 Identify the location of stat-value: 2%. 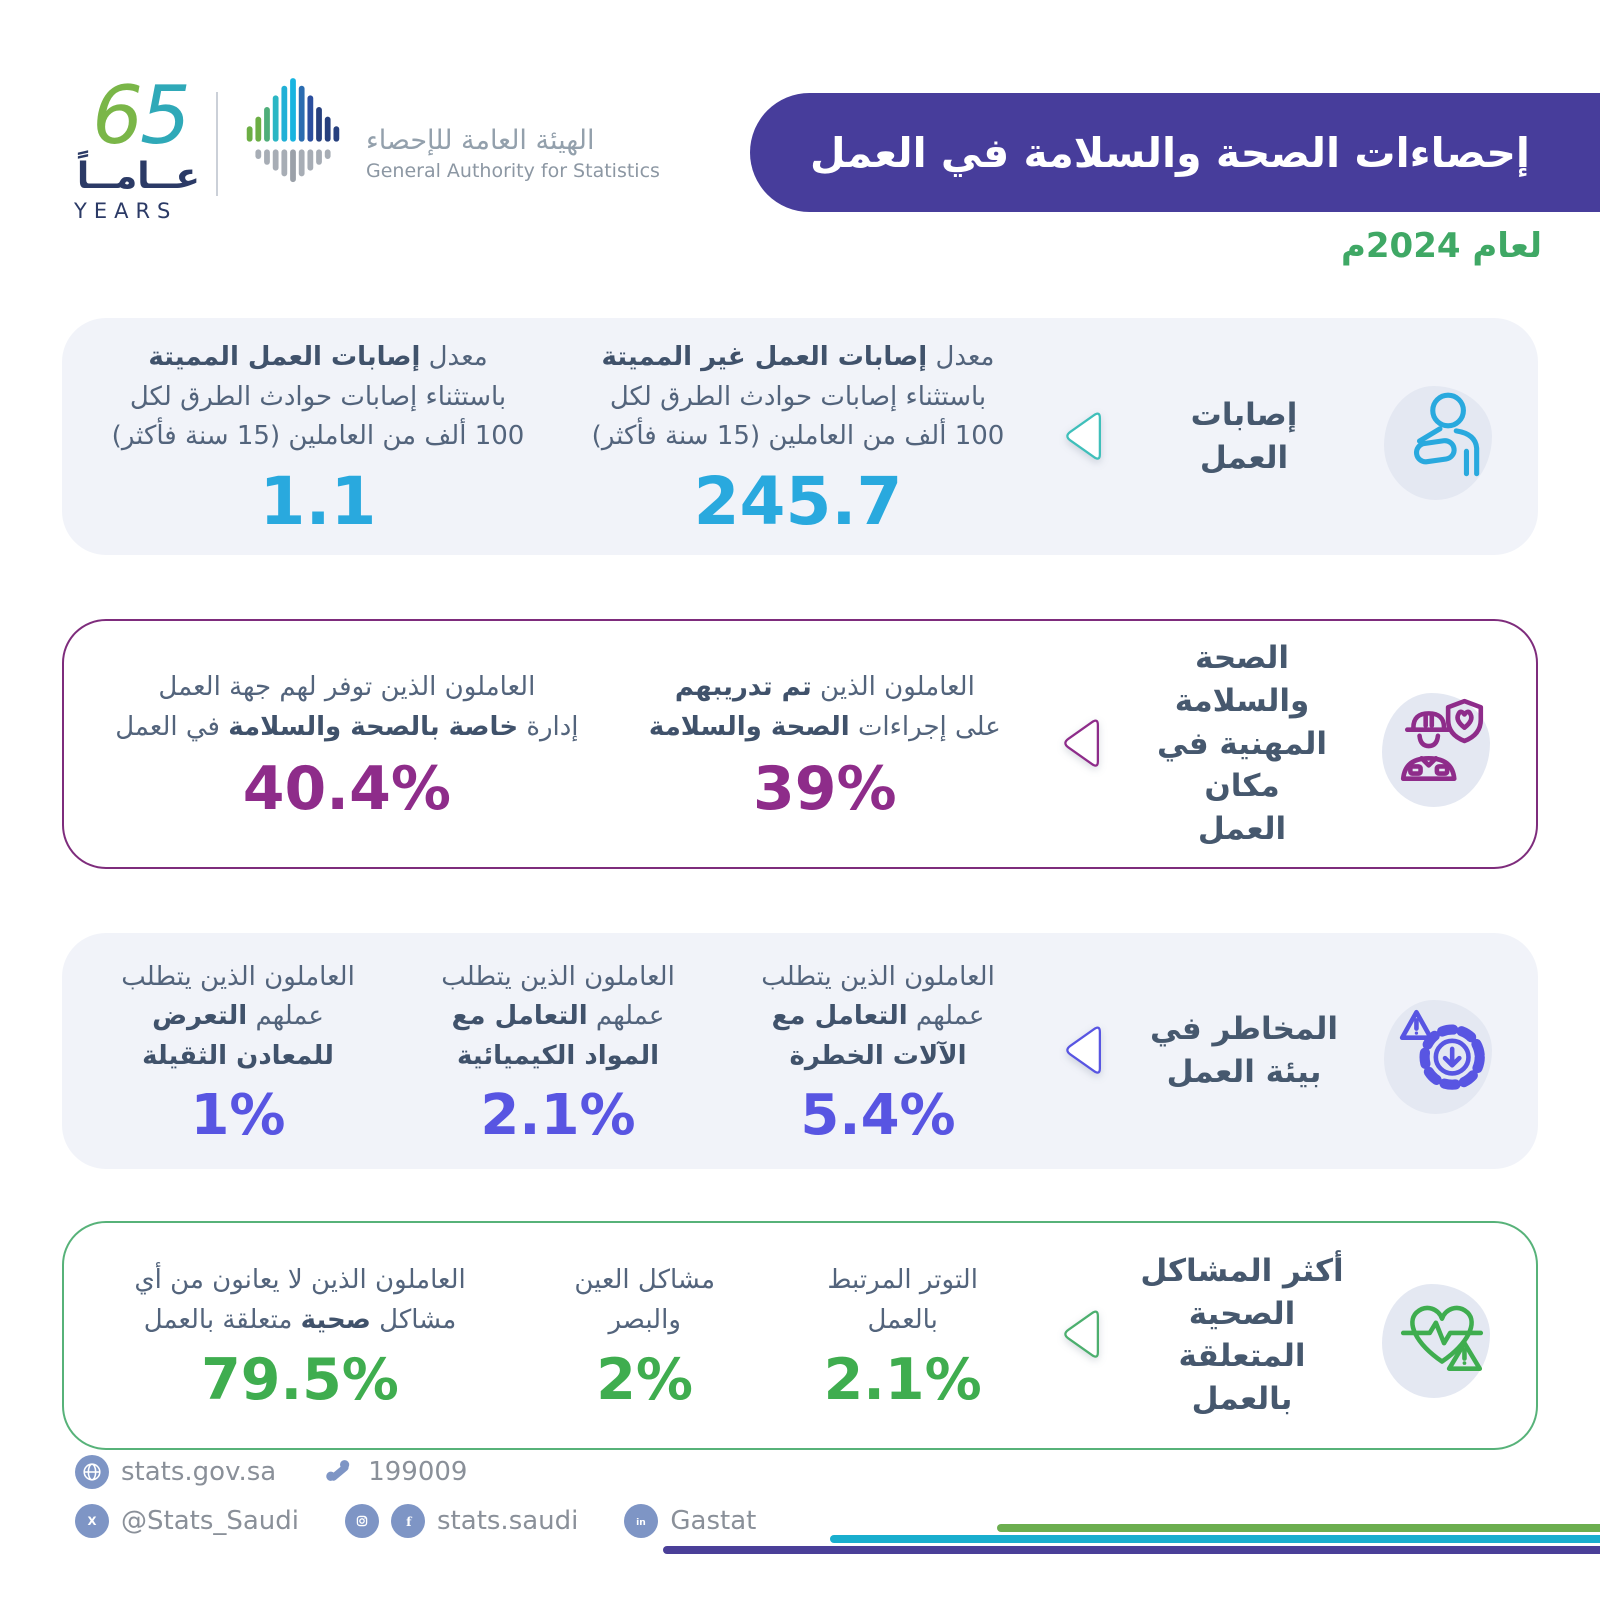
(645, 1380).